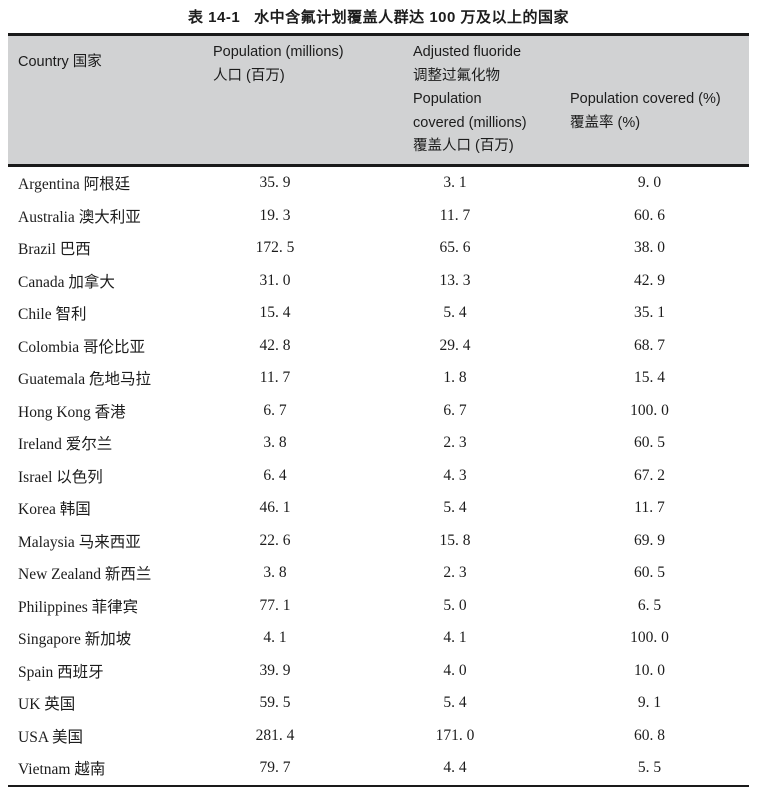  Describe the element at coordinates (275, 605) in the screenshot. I see `population-cell: 77. 1` at that location.